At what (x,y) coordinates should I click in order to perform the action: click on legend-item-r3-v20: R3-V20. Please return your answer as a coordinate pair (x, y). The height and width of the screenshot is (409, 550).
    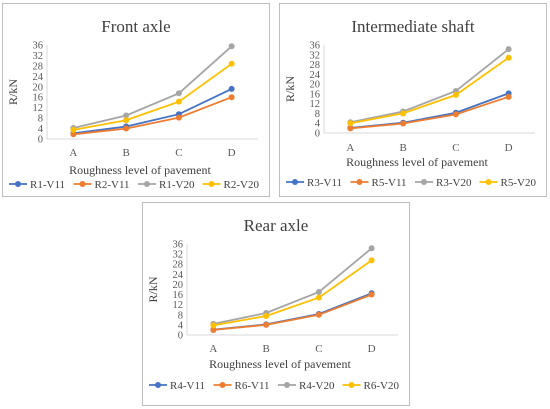
    Looking at the image, I should click on (443, 183).